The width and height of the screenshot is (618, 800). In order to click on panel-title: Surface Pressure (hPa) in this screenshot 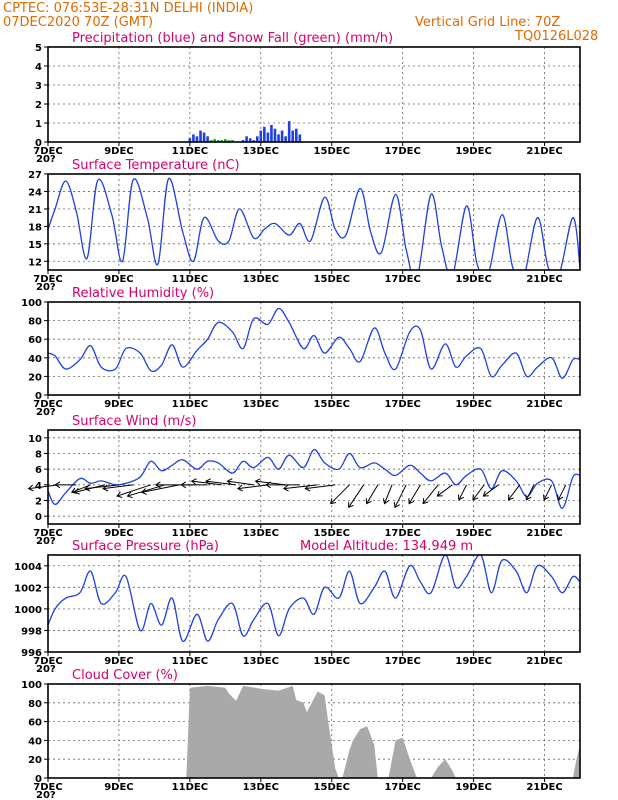, I will do `click(145, 546)`.